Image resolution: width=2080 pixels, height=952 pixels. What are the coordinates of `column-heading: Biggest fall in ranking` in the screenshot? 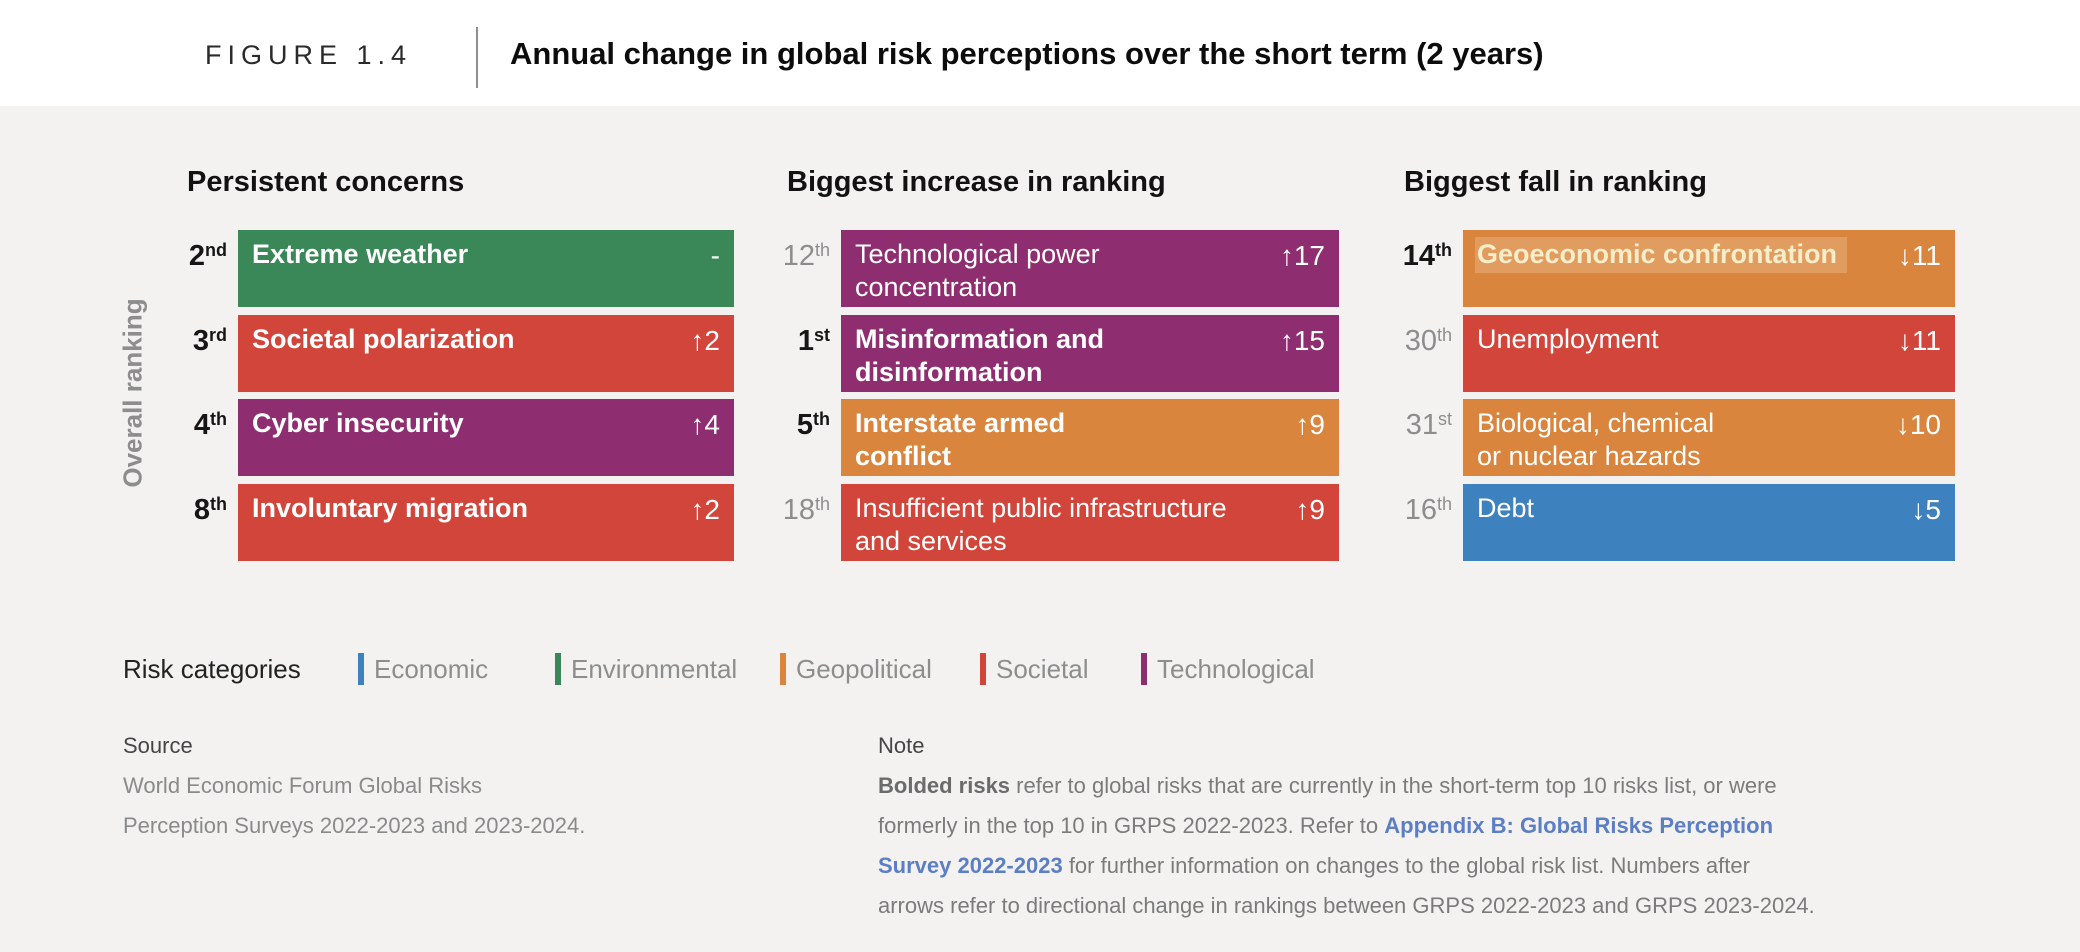 It's located at (1555, 182).